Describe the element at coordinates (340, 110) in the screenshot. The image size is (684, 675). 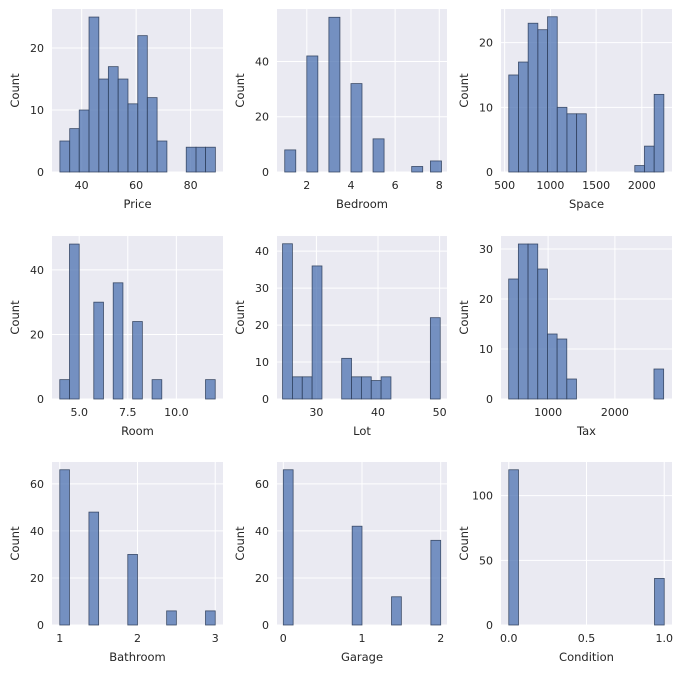
I see `histogram-bedroom: 0 20 40 2 4 6 8 Bedroom Count` at that location.